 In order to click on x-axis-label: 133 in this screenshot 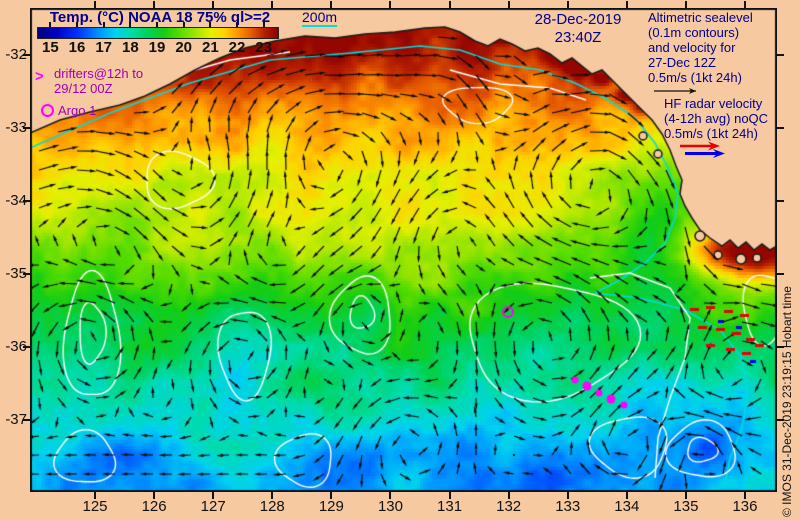, I will do `click(568, 506)`.